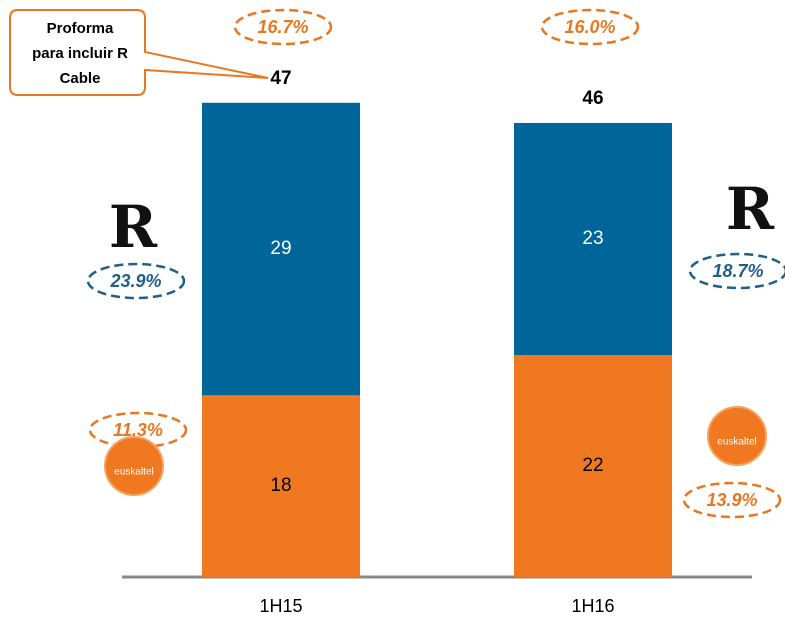  Describe the element at coordinates (280, 78) in the screenshot. I see `total-label: 47` at that location.